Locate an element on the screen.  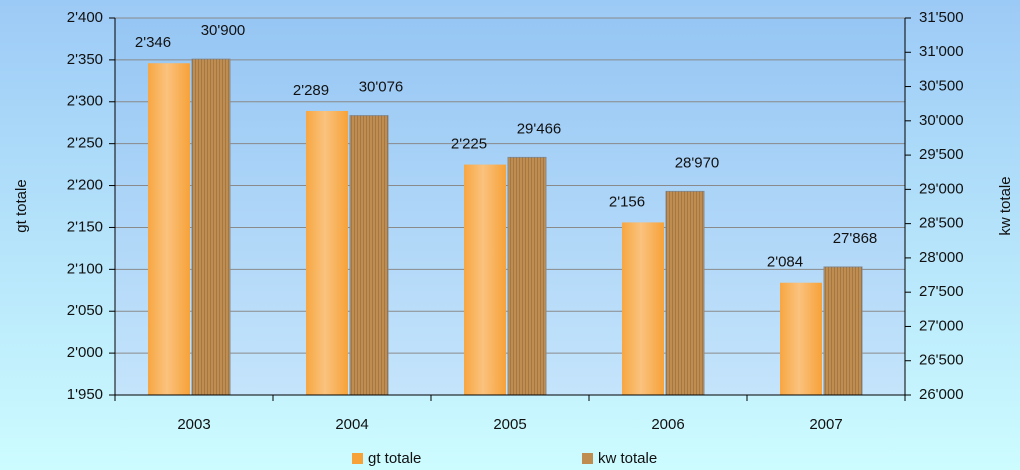
y-tick-label: 2'150 is located at coordinates (85, 226).